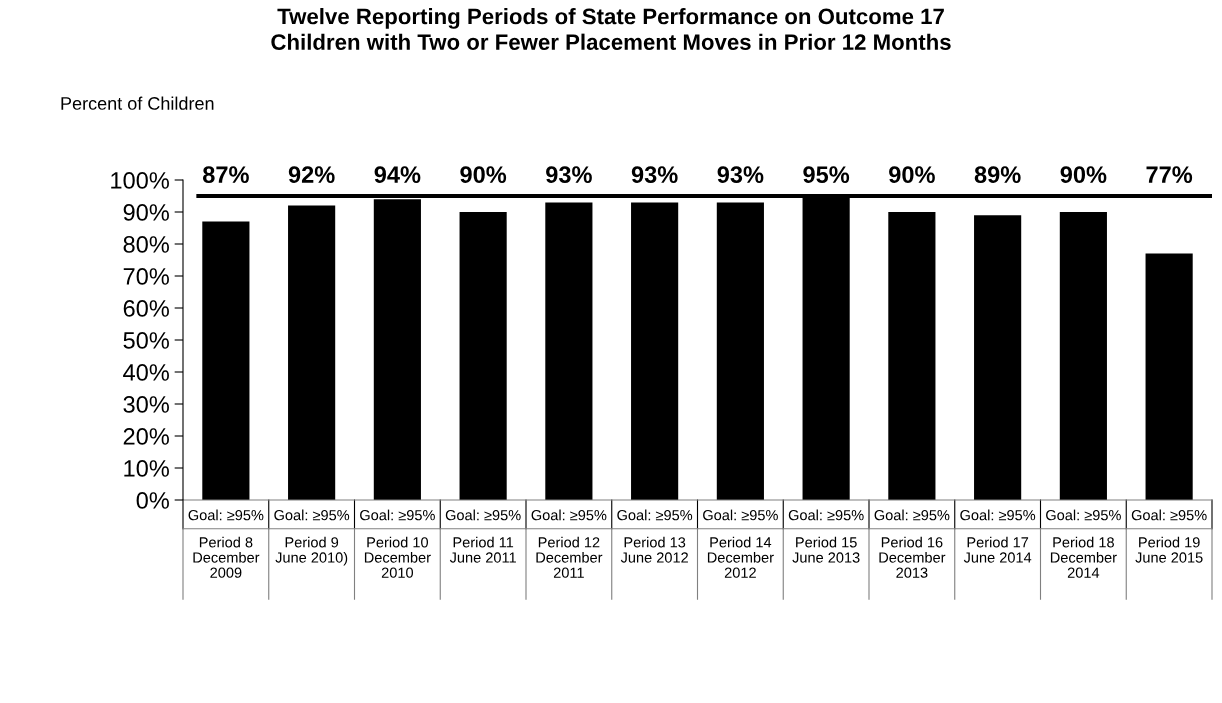  Describe the element at coordinates (1169, 174) in the screenshot. I see `data-label: 77%` at that location.